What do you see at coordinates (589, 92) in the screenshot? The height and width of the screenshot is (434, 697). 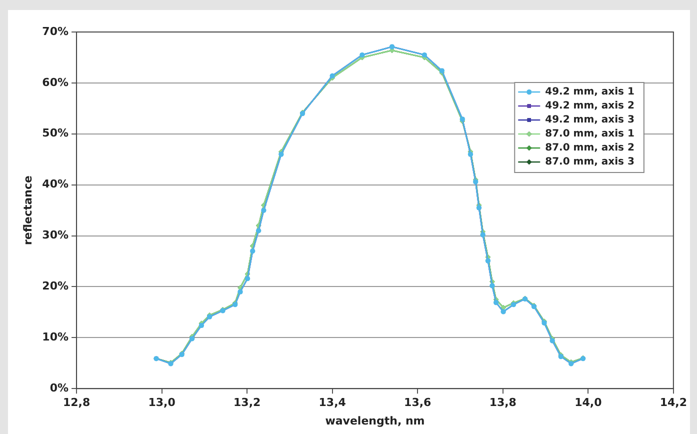 I see `legend-label: 49.2 mm, axis 1` at bounding box center [589, 92].